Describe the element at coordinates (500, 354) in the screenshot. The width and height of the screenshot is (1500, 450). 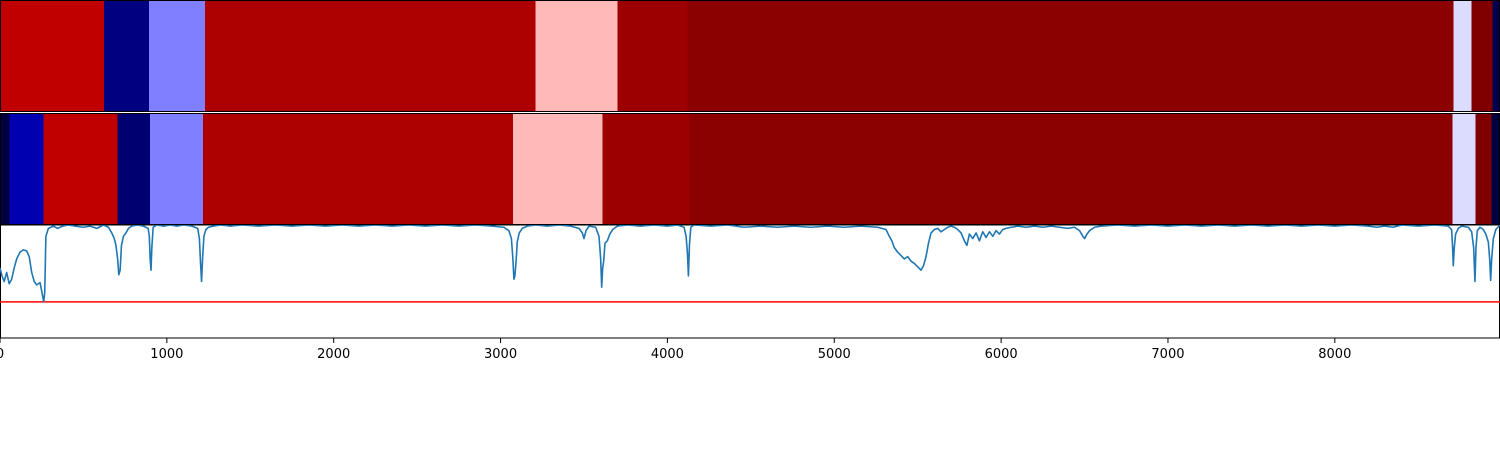
I see `x-tick-label: 3000` at that location.